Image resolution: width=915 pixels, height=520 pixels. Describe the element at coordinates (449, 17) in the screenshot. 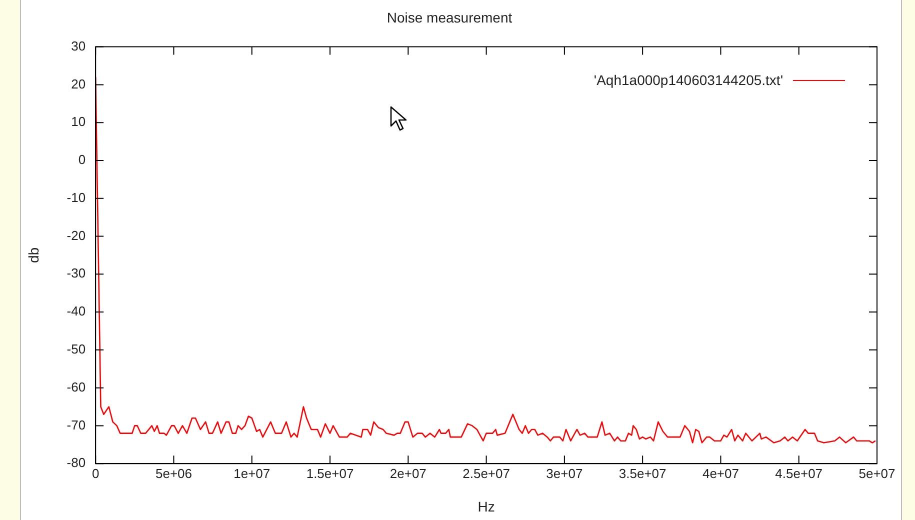

I see `chart-title: Noise measurement` at that location.